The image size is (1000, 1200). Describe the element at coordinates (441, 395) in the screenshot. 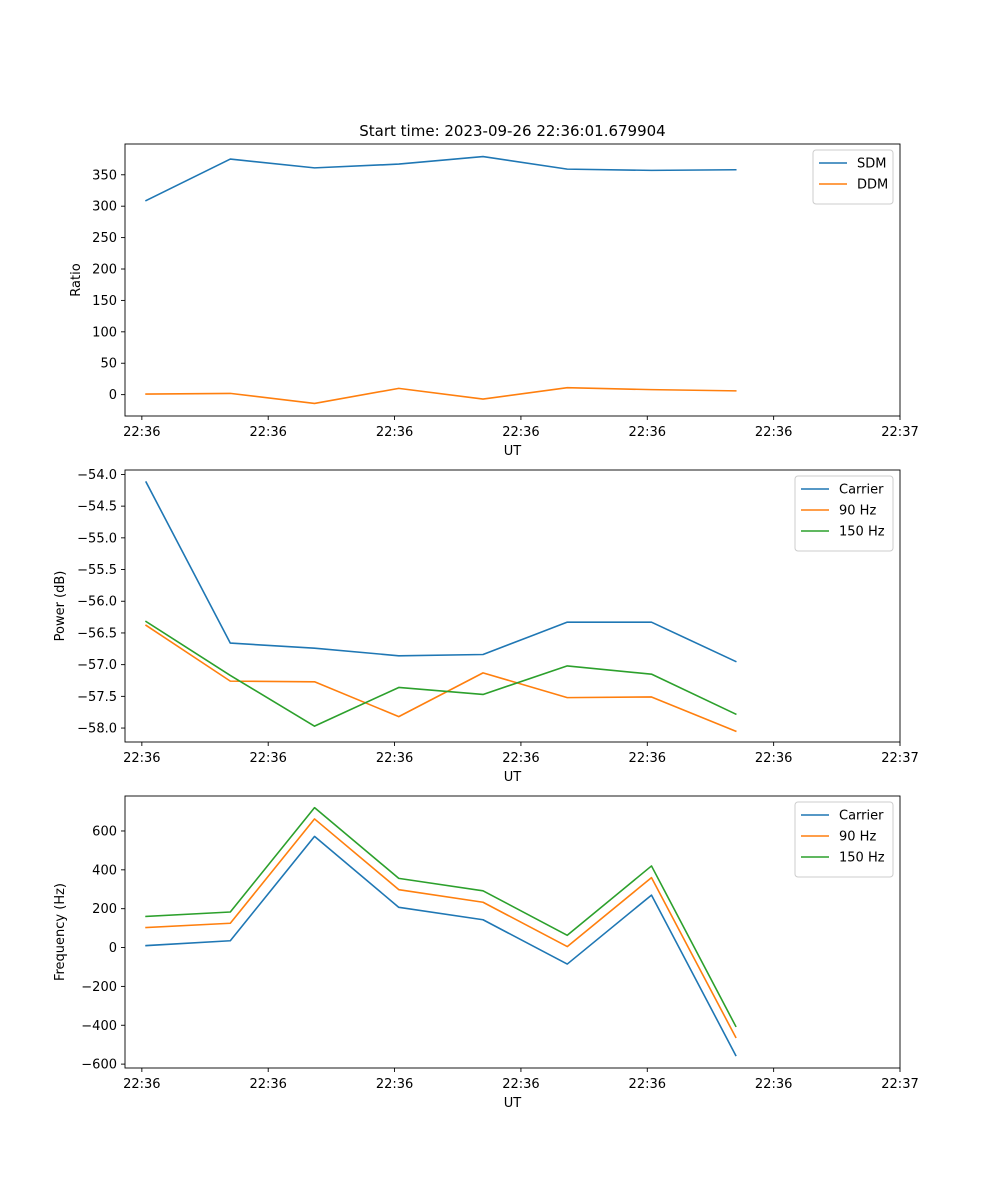

I see `series-line-ddm` at that location.